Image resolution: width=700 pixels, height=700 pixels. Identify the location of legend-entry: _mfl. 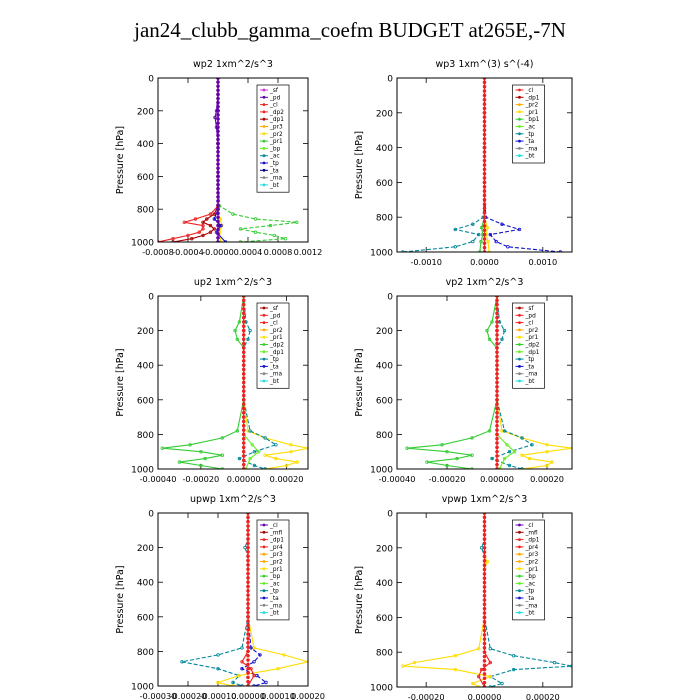
(276, 533).